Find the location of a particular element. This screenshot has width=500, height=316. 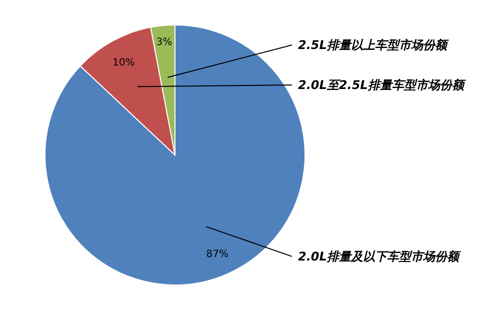

slice-label: 2.0L排量及以下车型市场份额 is located at coordinates (379, 256).